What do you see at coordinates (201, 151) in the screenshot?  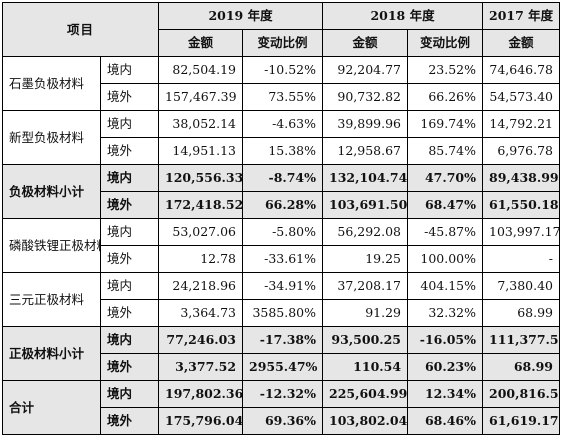 I see `amount-2019: 14,951.13` at bounding box center [201, 151].